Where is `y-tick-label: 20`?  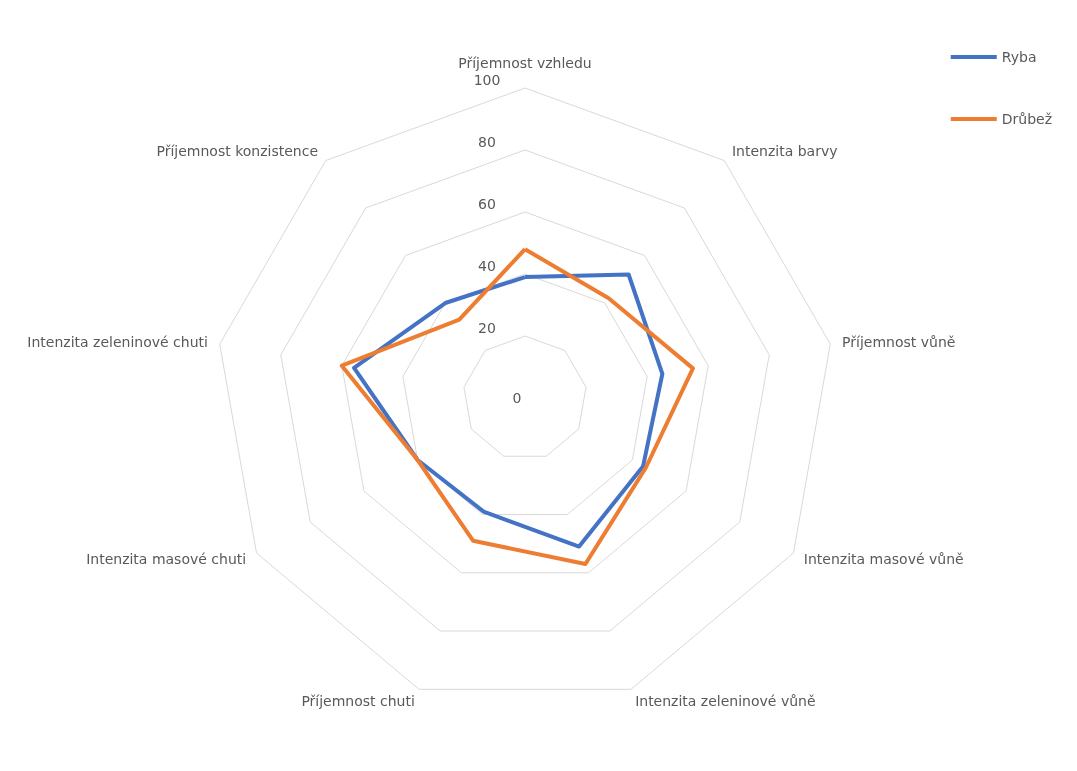
y-tick-label: 20 is located at coordinates (487, 328).